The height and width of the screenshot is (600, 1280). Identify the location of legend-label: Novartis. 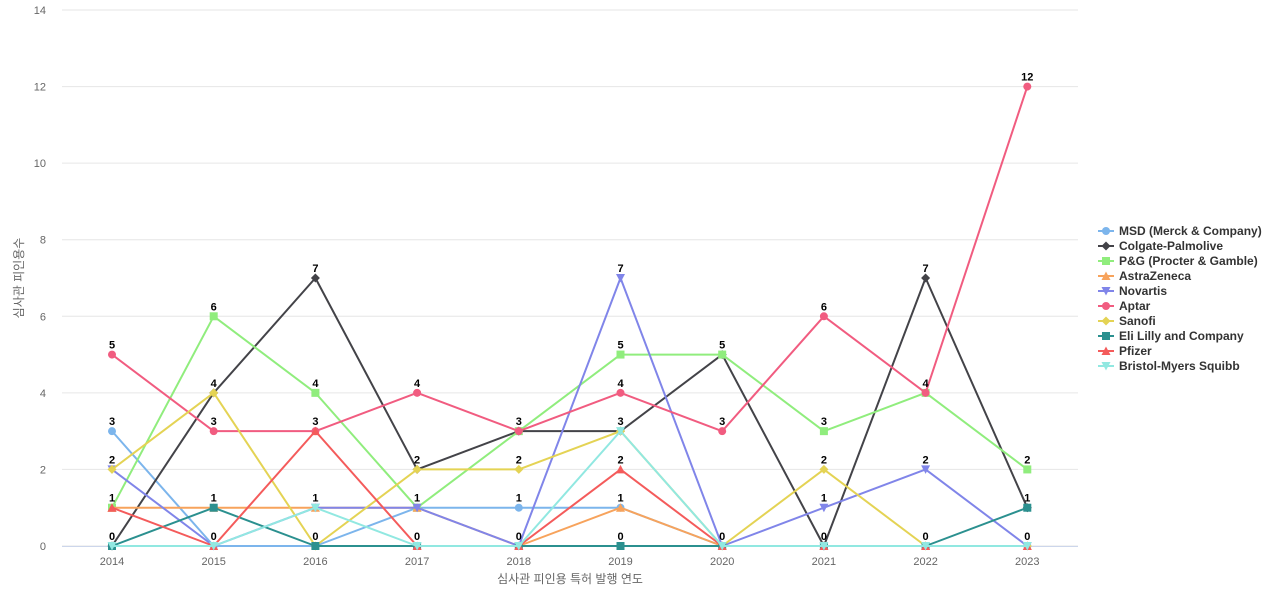
(1143, 291).